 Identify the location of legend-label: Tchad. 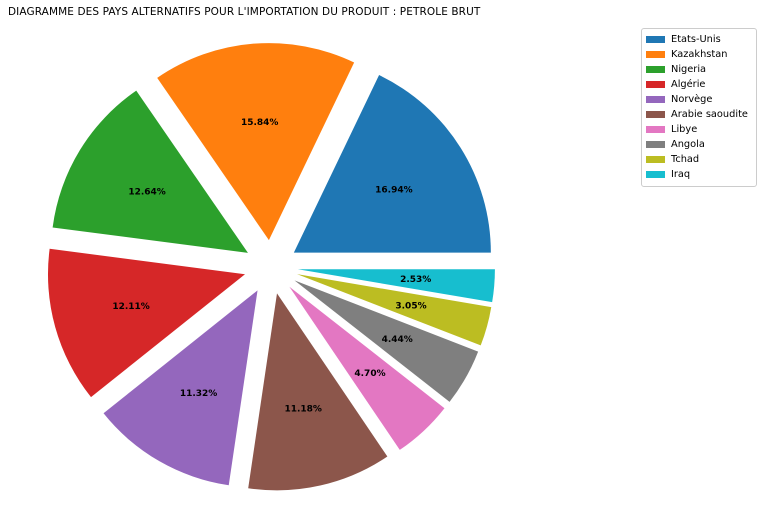
(685, 159).